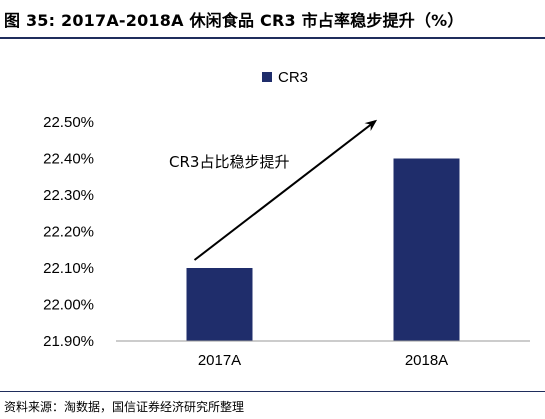  What do you see at coordinates (68, 232) in the screenshot?
I see `y-tick-label: 22.20%` at bounding box center [68, 232].